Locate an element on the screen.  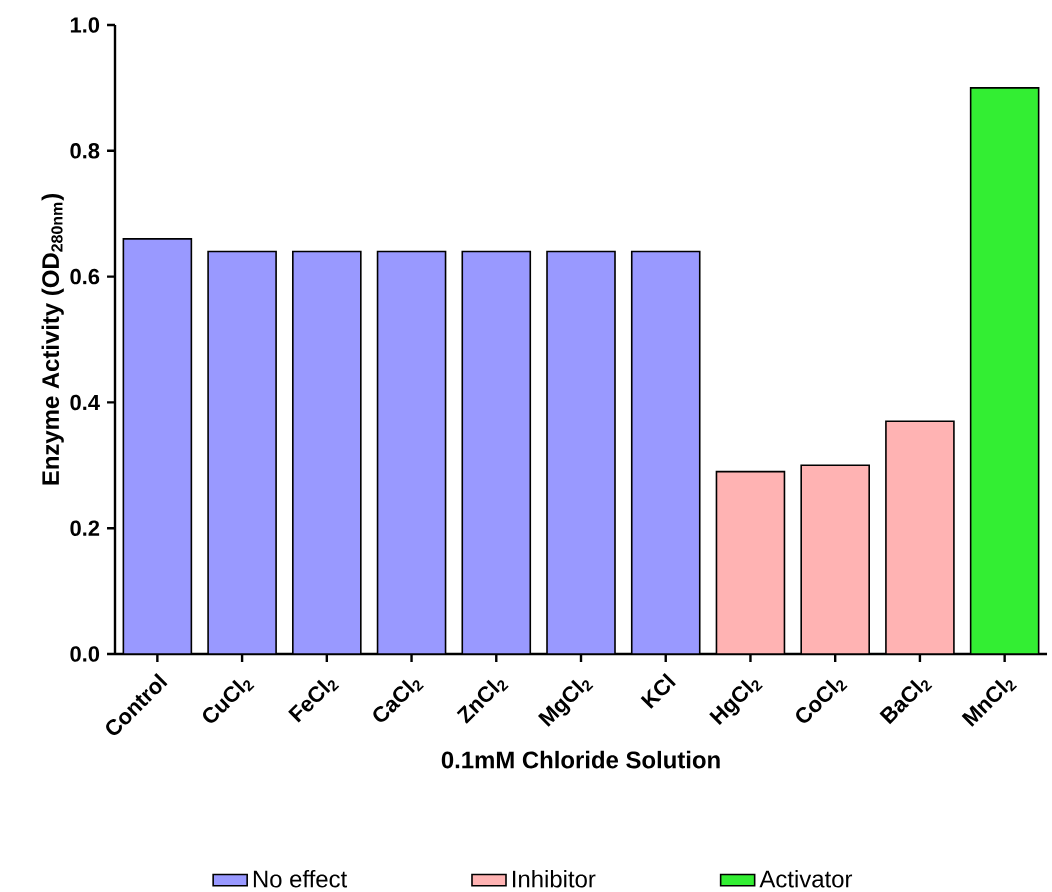
x-axis-title: 0.1mM Chloride Solution is located at coordinates (580, 759).